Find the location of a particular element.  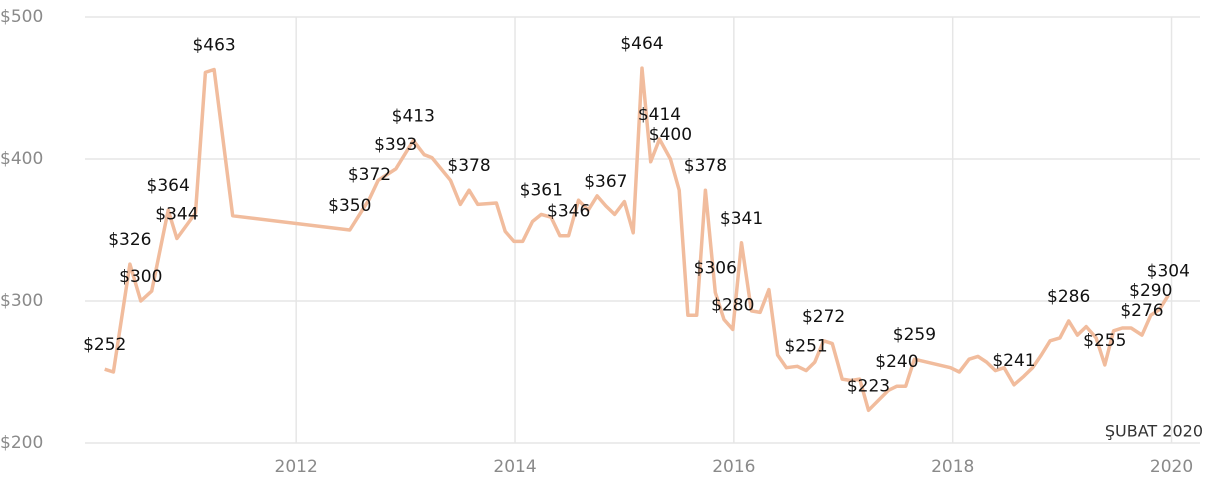

data-label: $326 is located at coordinates (129, 240).